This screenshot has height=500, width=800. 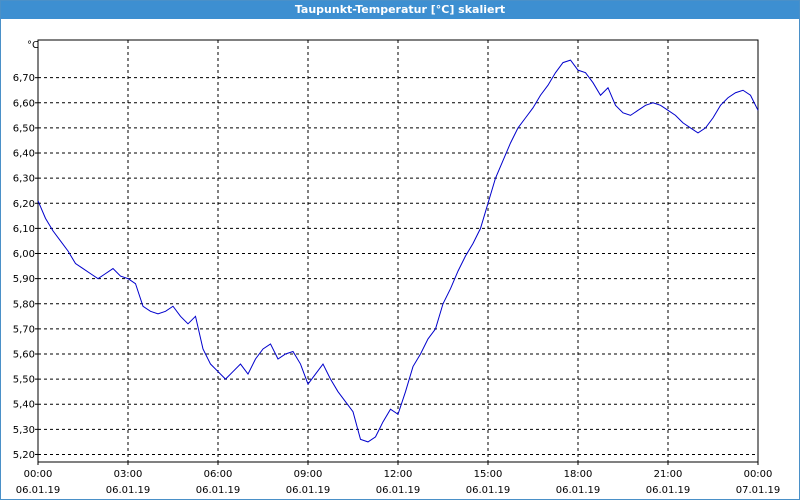 I want to click on x-tick-time: 12:00, so click(x=398, y=474).